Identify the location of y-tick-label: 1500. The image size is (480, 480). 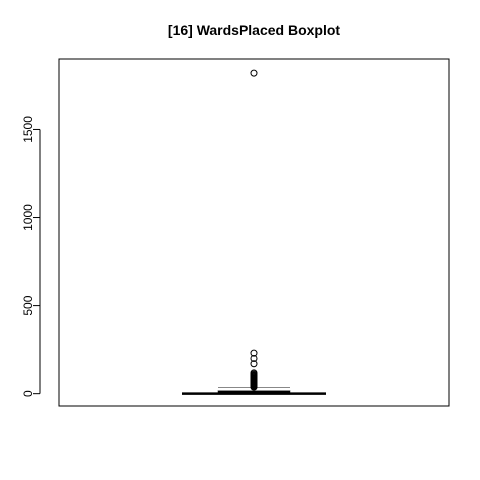
(28, 129).